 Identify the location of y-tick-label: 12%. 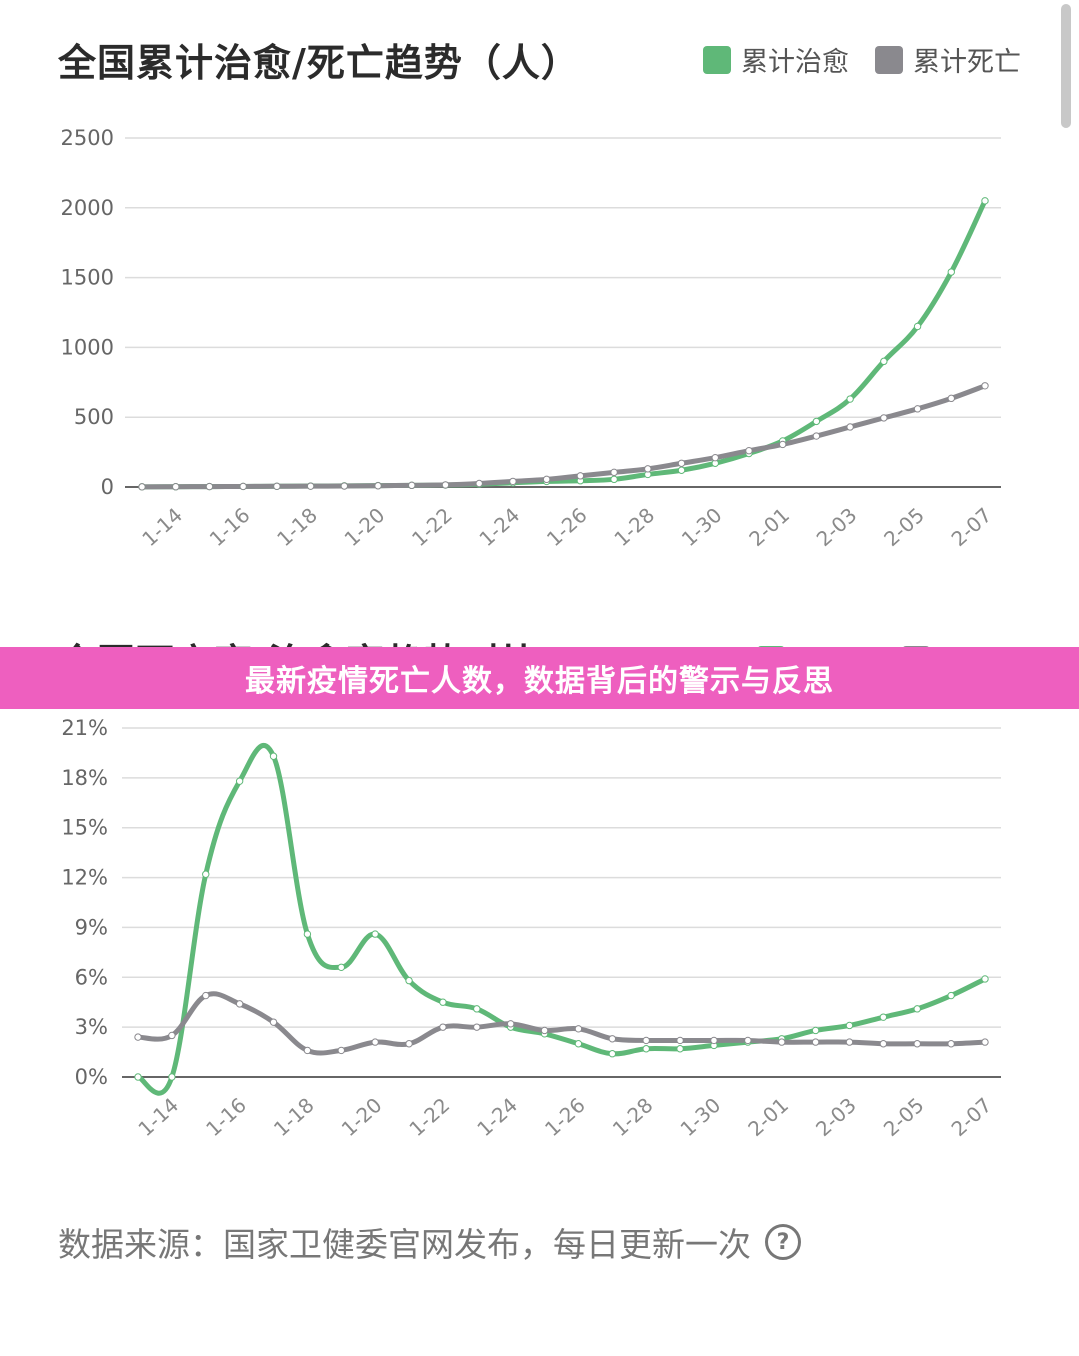
(84, 878).